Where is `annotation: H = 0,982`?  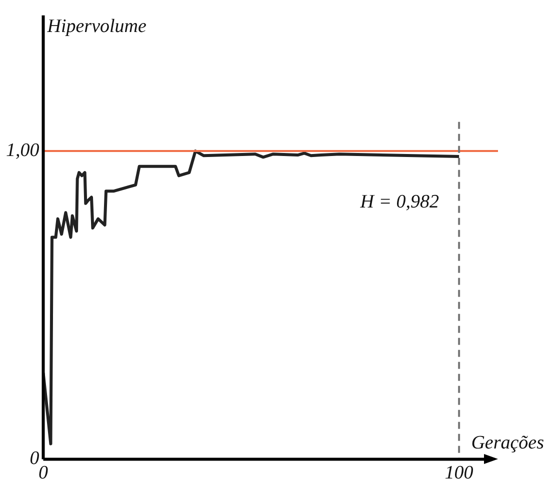
annotation: H = 0,982 is located at coordinates (399, 202).